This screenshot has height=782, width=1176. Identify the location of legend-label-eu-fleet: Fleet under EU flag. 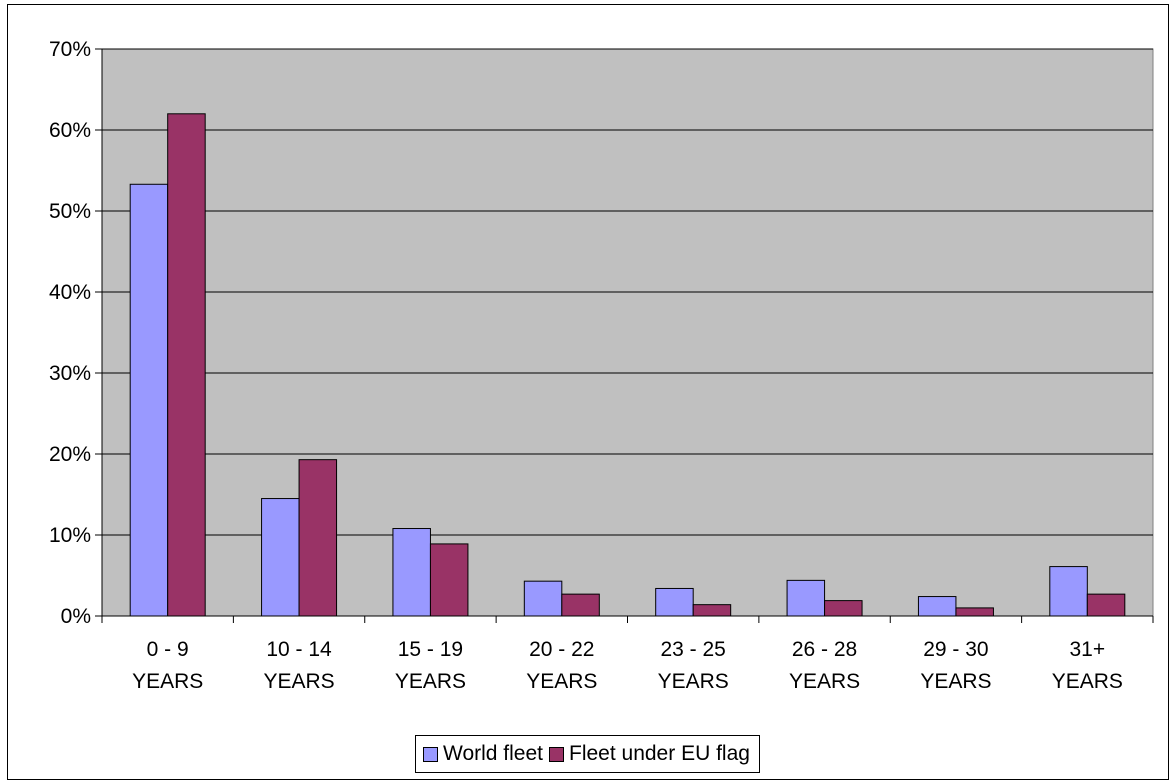
(659, 753).